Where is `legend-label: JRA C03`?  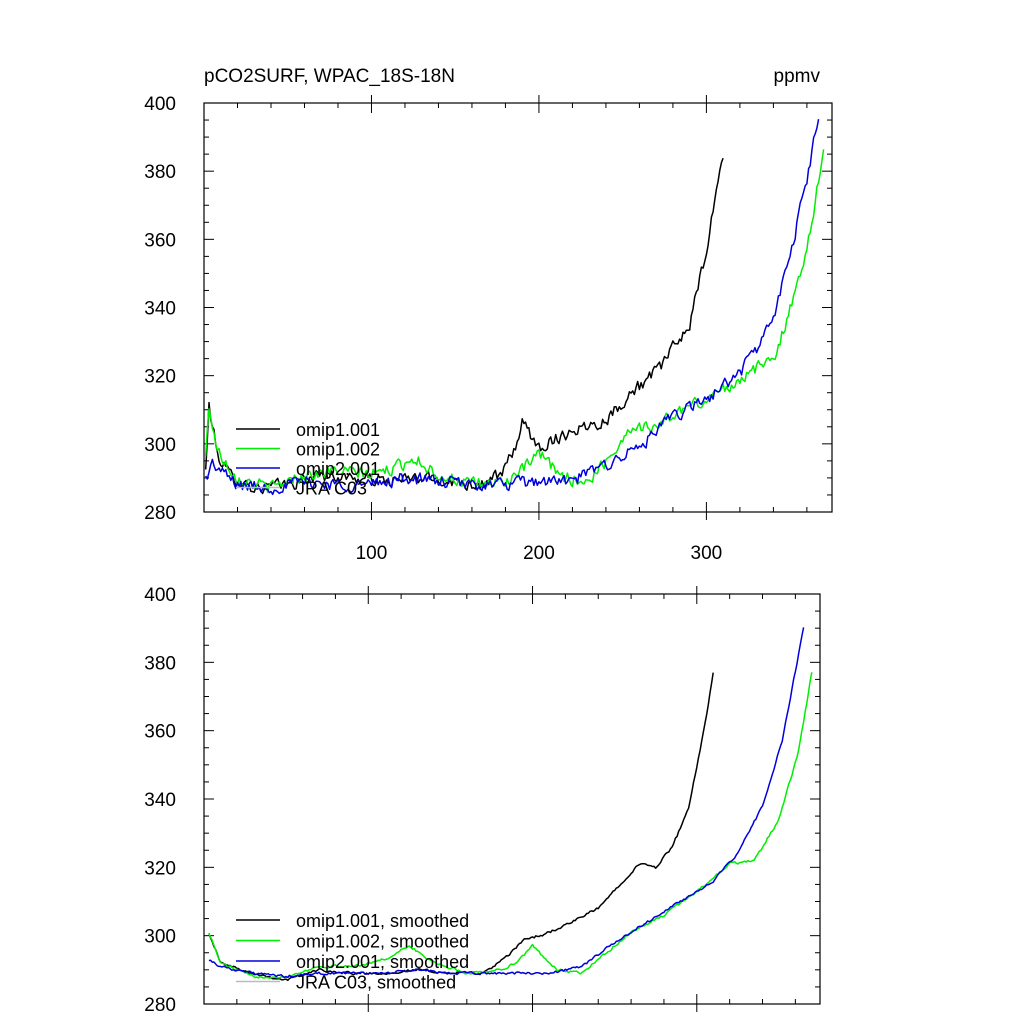 legend-label: JRA C03 is located at coordinates (331, 489).